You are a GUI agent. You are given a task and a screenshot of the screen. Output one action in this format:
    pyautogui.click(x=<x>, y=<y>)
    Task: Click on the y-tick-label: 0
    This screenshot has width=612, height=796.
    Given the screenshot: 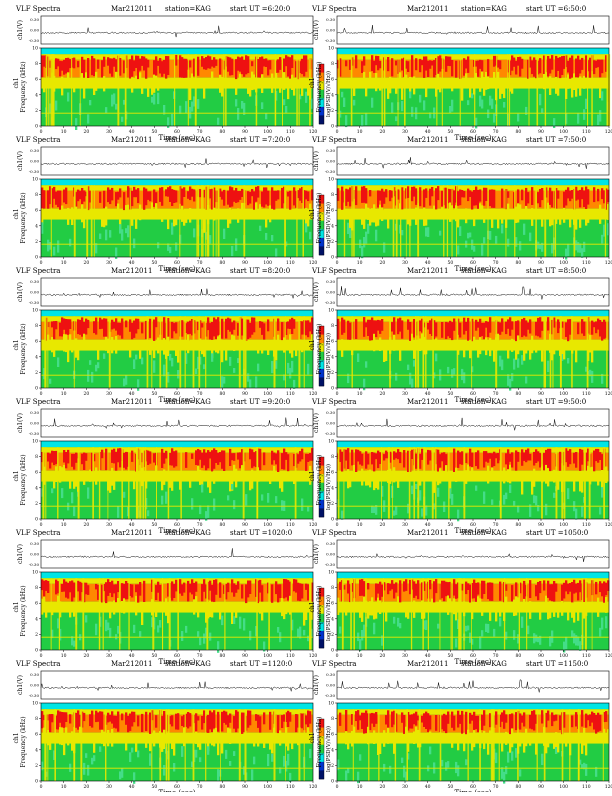 What is the action you would take?
    pyautogui.click(x=332, y=127)
    